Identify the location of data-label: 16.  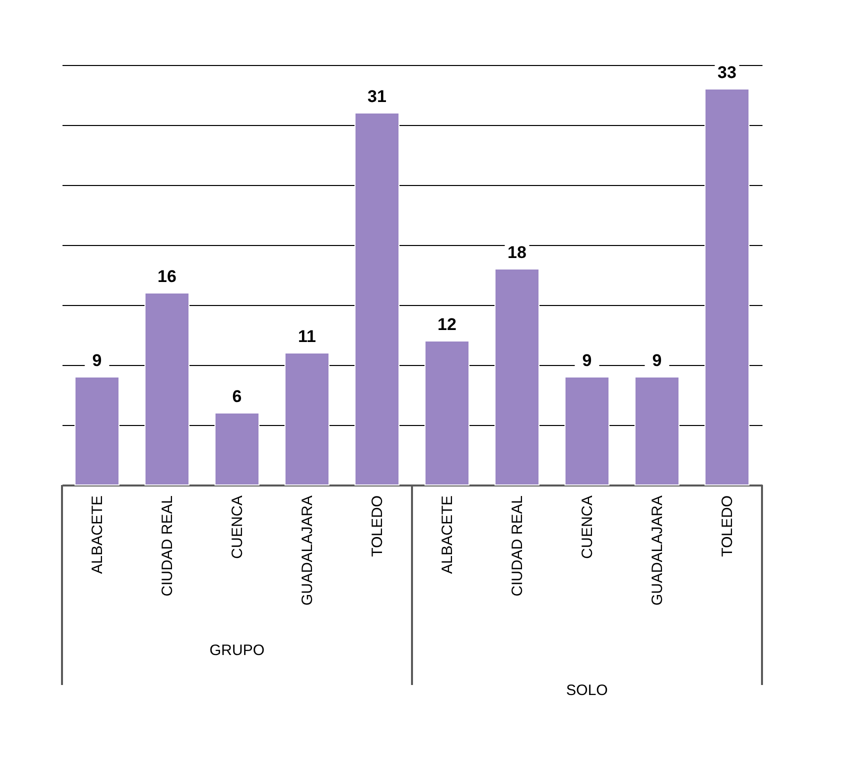
(167, 276).